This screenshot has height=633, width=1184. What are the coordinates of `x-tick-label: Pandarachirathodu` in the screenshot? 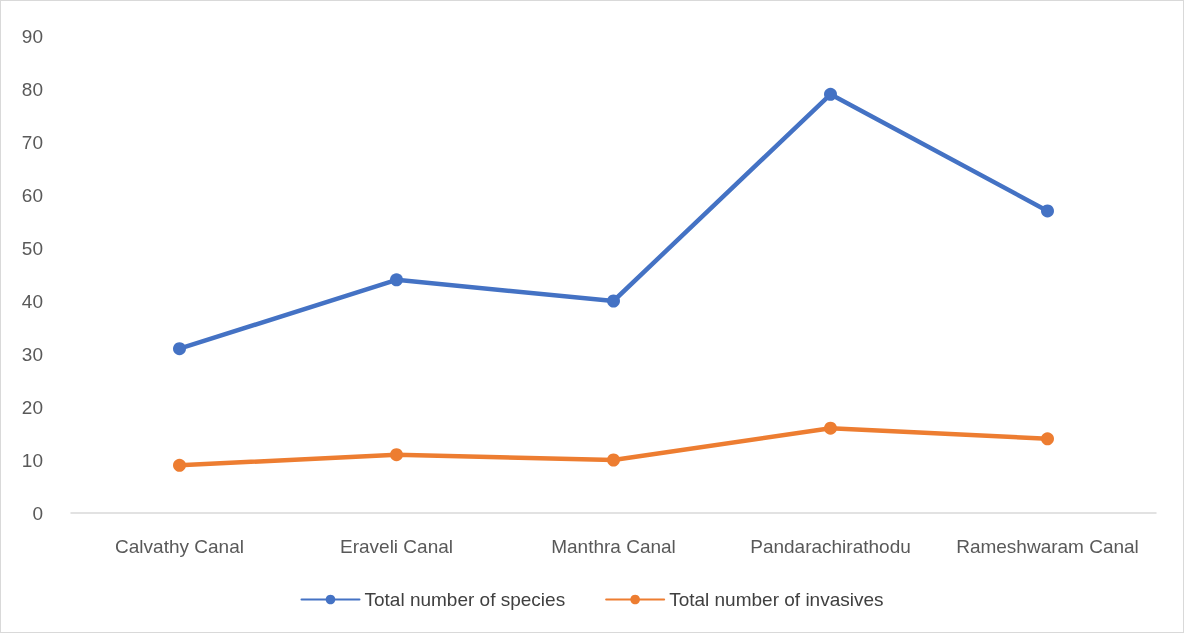 It's located at (830, 546).